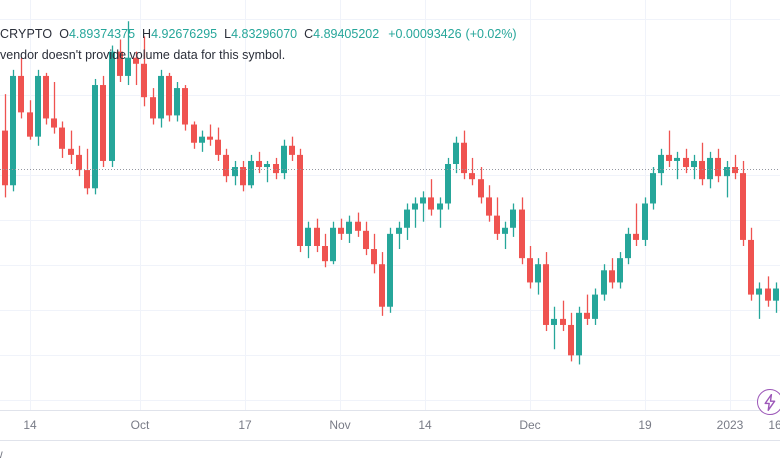 The image size is (780, 471). I want to click on lightning-bolt-glyph, so click(770, 402).